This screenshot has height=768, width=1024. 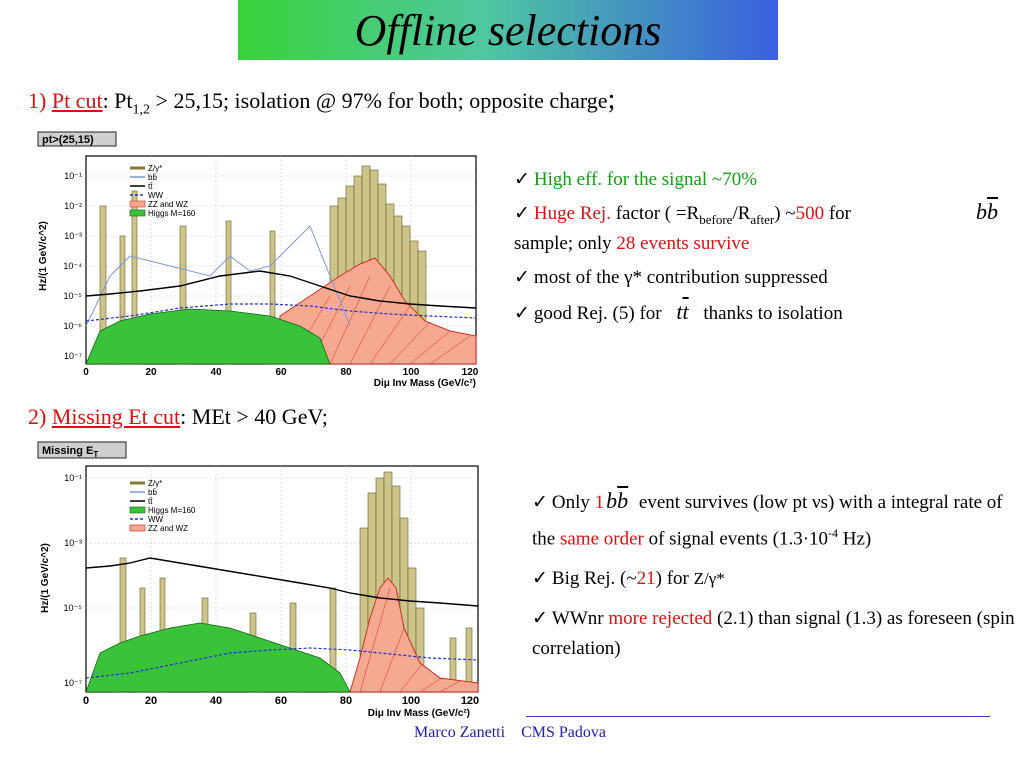 I want to click on plot2-legend-0: Z/γ*, so click(x=155, y=483).